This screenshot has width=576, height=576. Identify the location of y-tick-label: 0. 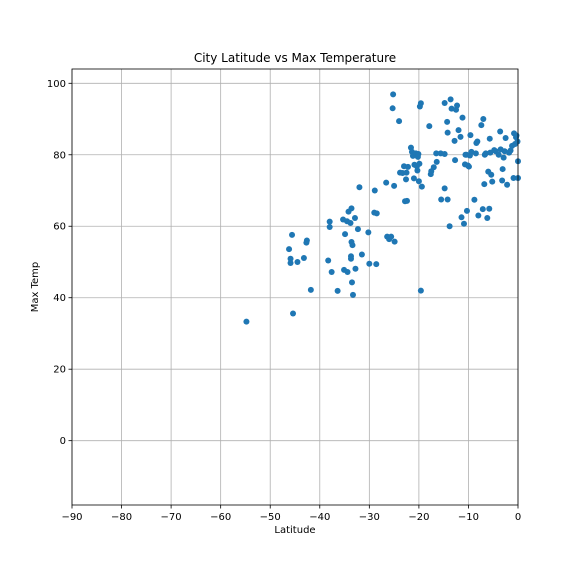
(63, 441).